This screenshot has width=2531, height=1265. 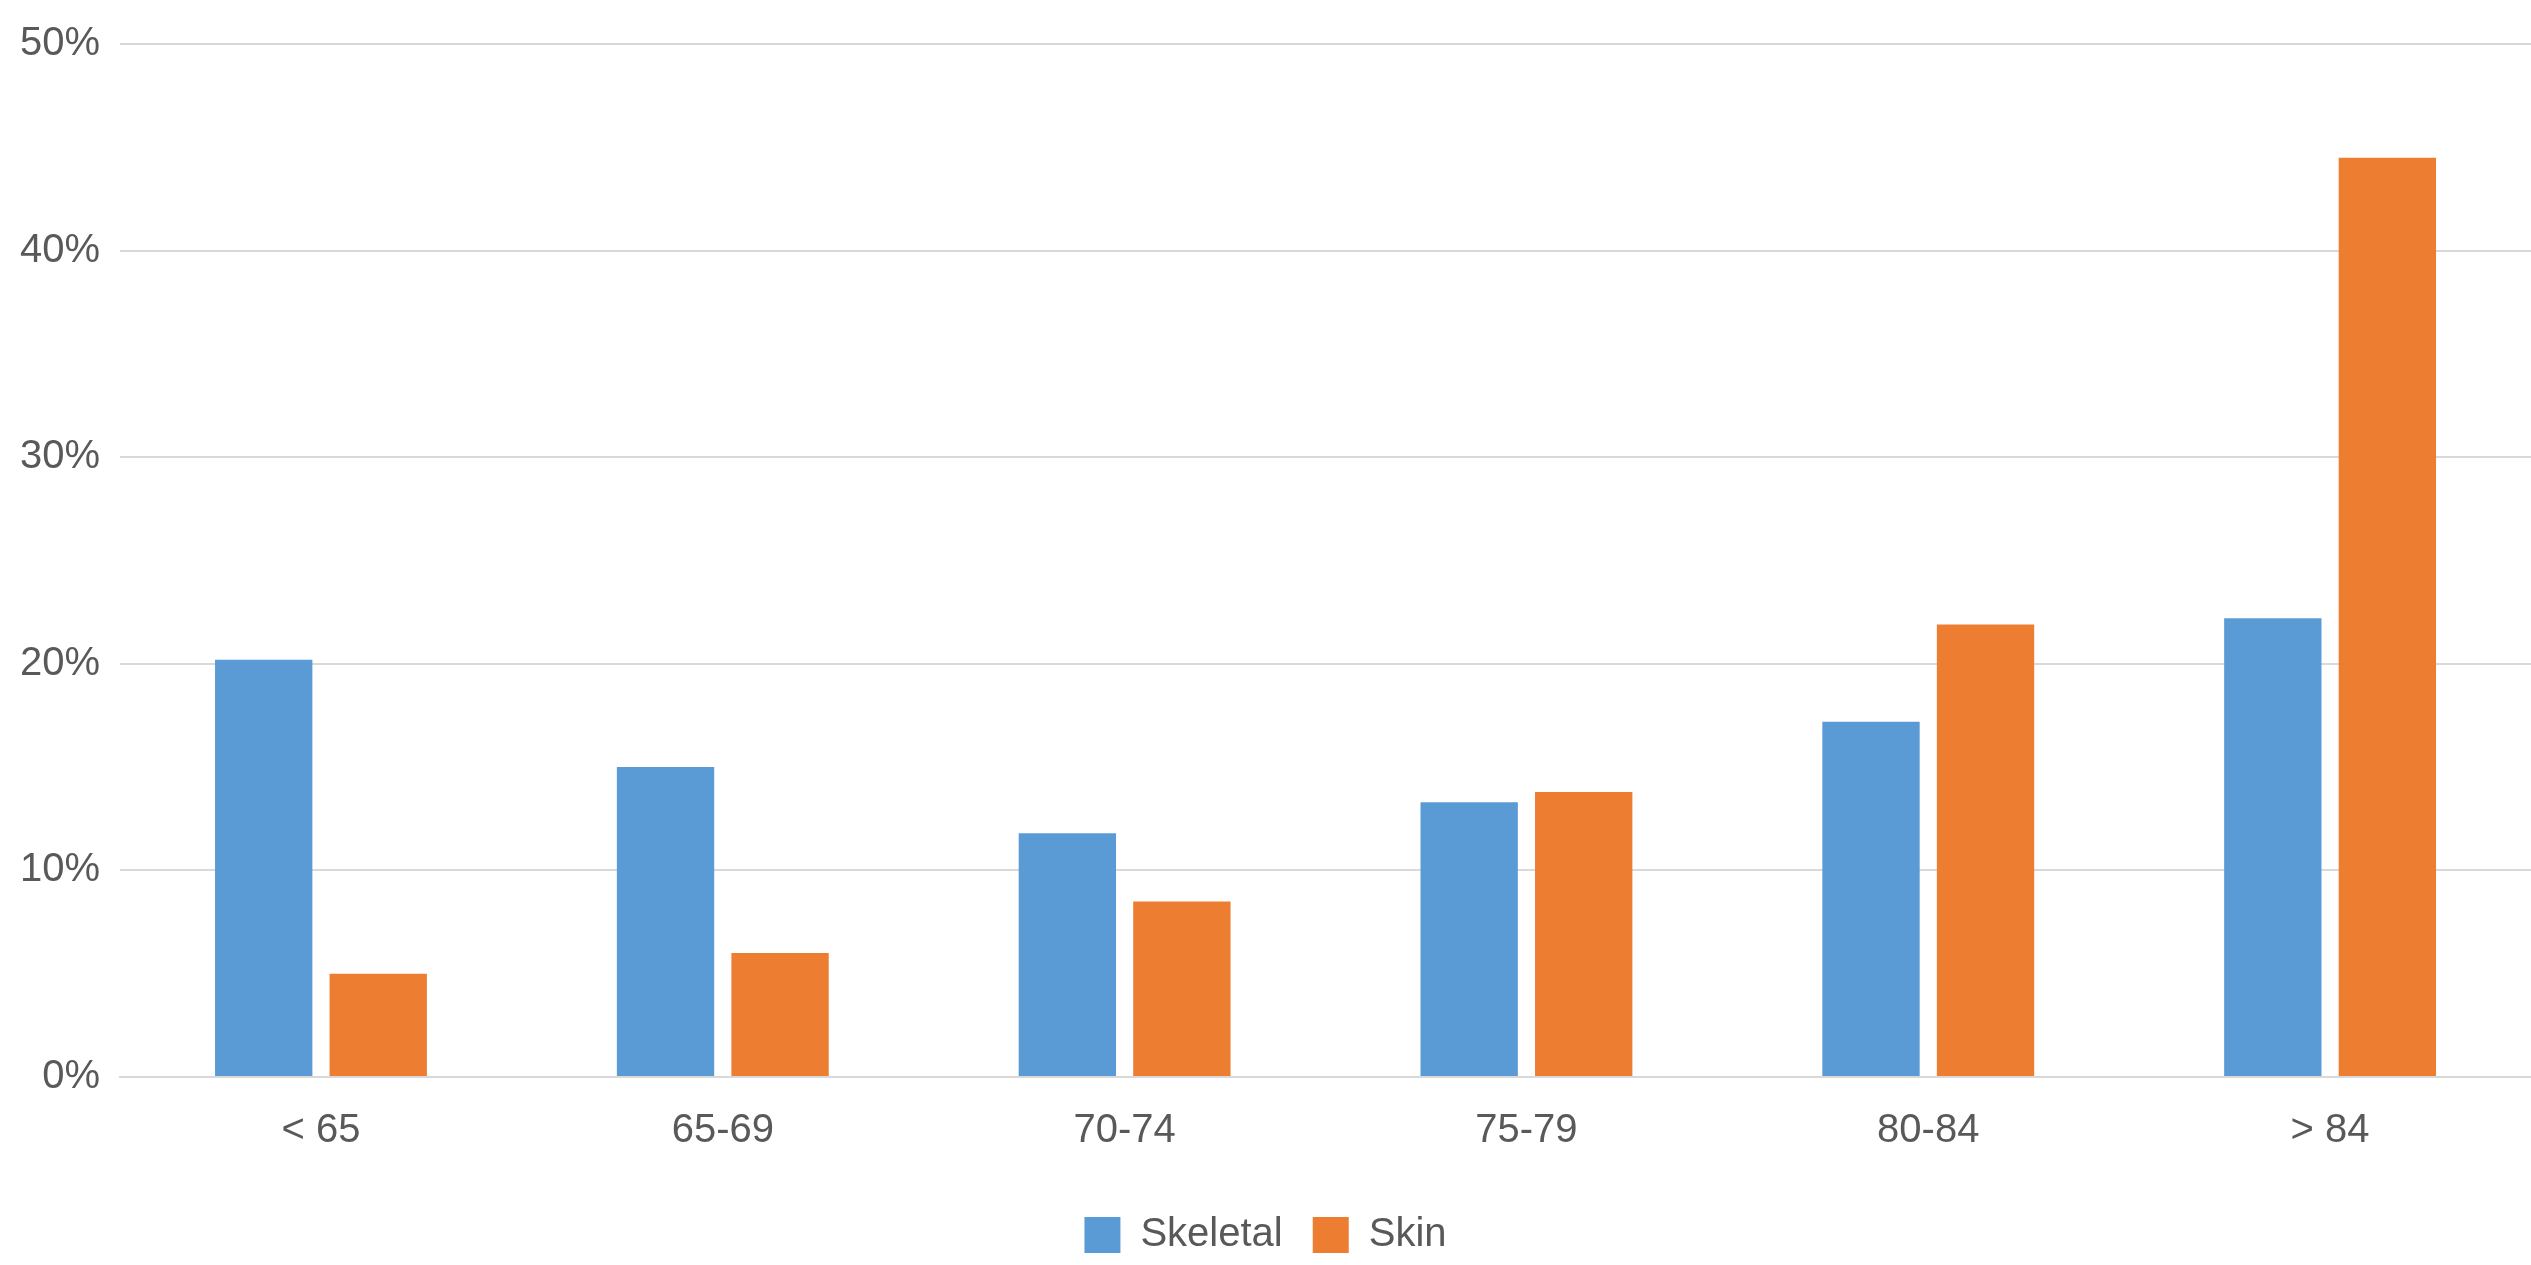 What do you see at coordinates (1124, 1128) in the screenshot?
I see `x-tick-label: 70-74` at bounding box center [1124, 1128].